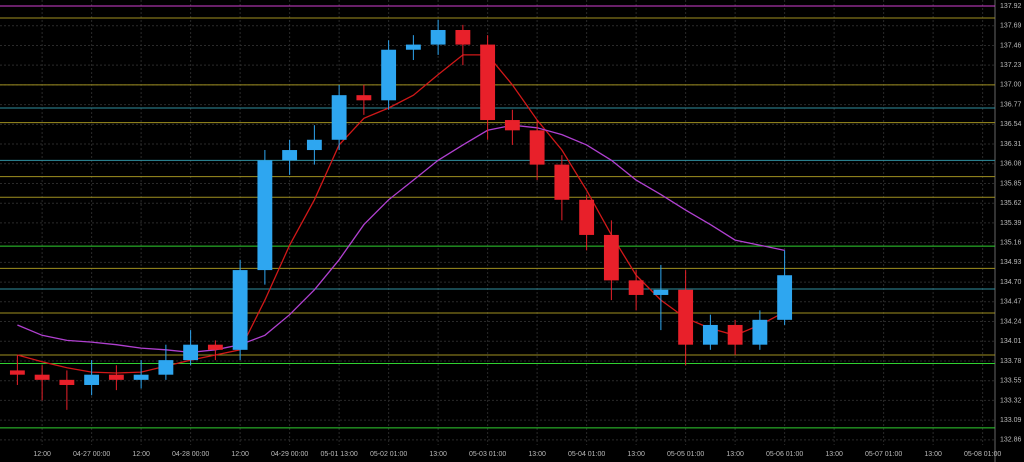 Image resolution: width=1024 pixels, height=462 pixels. I want to click on y-tick-label: 136.77, so click(1011, 104).